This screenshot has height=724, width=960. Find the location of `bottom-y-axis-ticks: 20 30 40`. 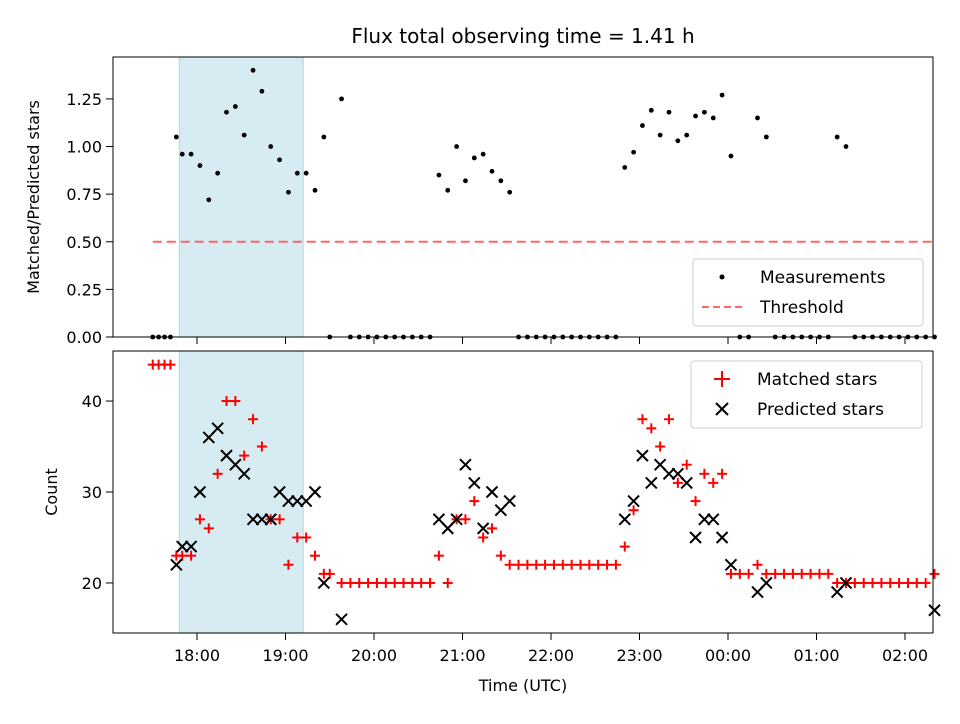

bottom-y-axis-ticks: 20 30 40 is located at coordinates (97, 492).